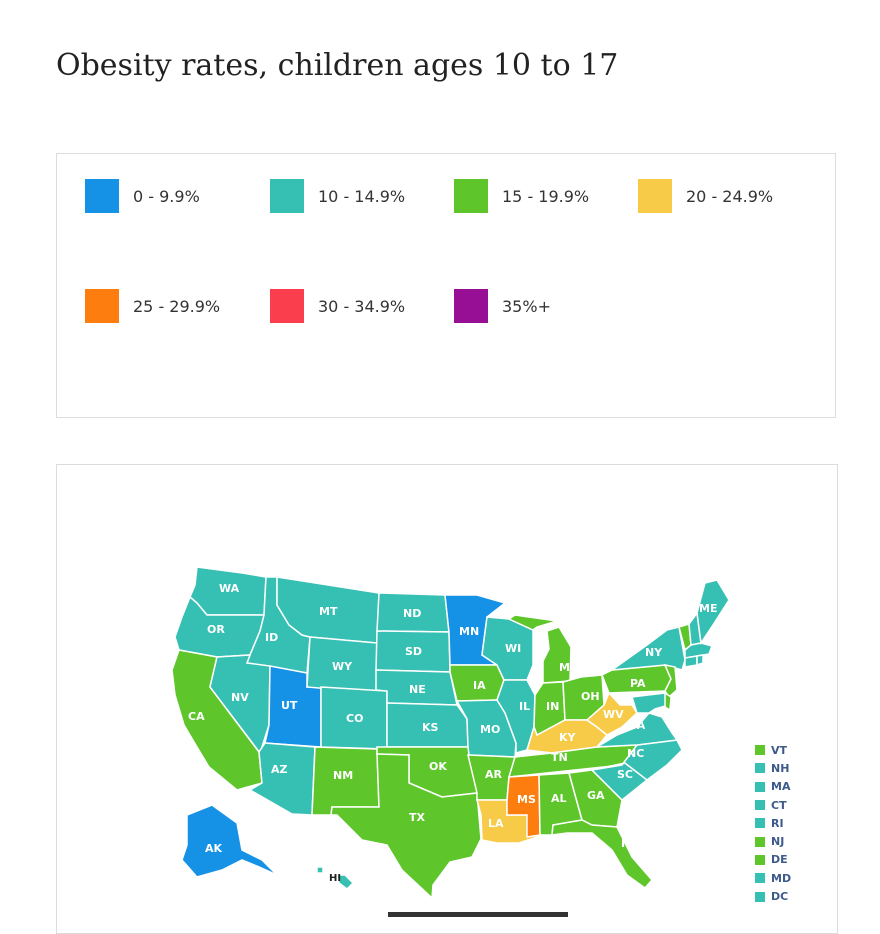 Image resolution: width=880 pixels, height=934 pixels. Describe the element at coordinates (516, 716) in the screenshot. I see `state-IL` at that location.